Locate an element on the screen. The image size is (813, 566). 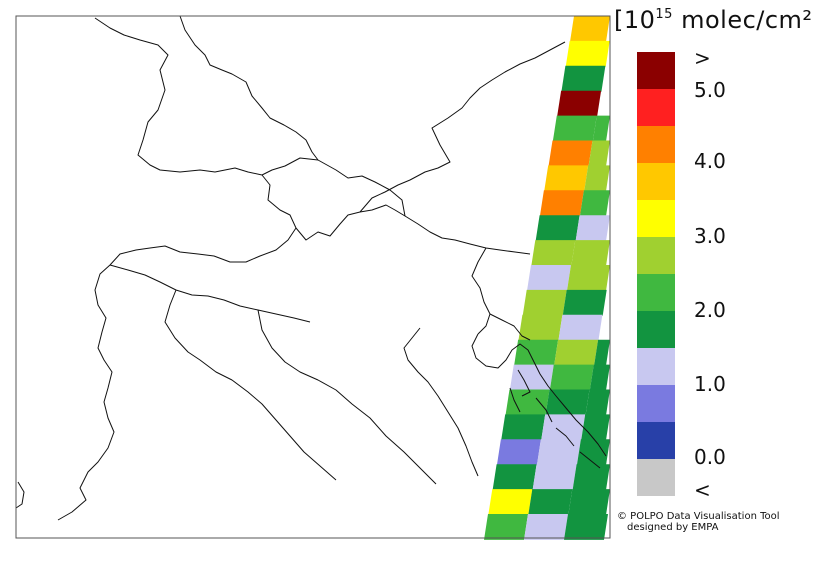
tick-label-2: 2.0 is located at coordinates (710, 310).